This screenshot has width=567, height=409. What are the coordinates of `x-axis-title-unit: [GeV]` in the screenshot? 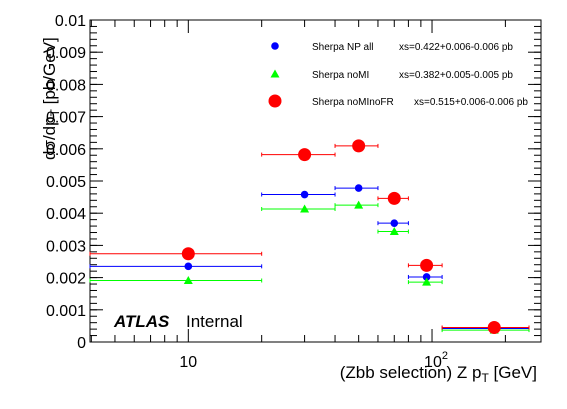 It's located at (513, 372).